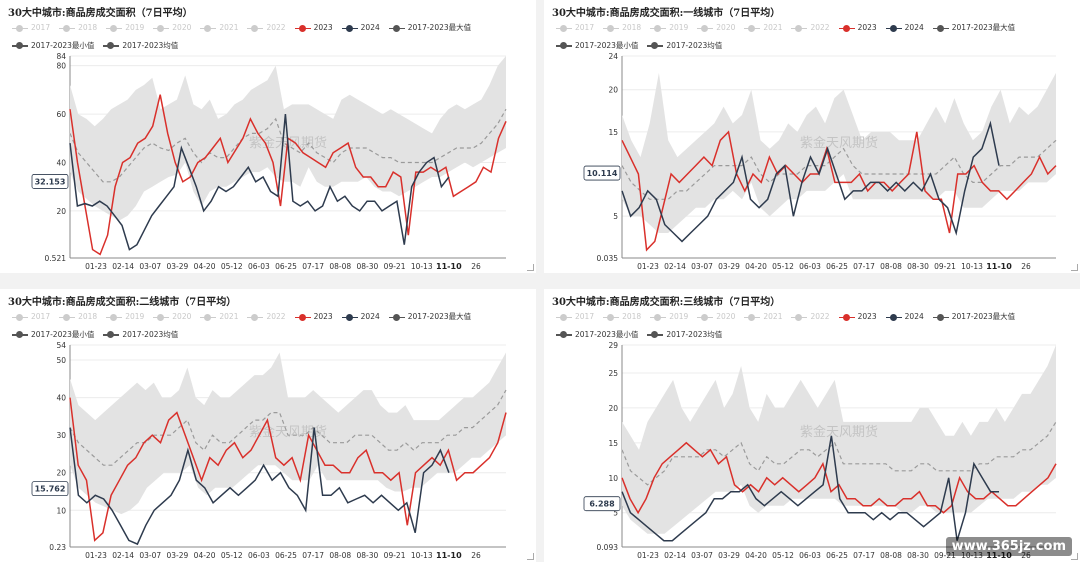  Describe the element at coordinates (61, 360) in the screenshot. I see `y-tick-label: 50` at that location.